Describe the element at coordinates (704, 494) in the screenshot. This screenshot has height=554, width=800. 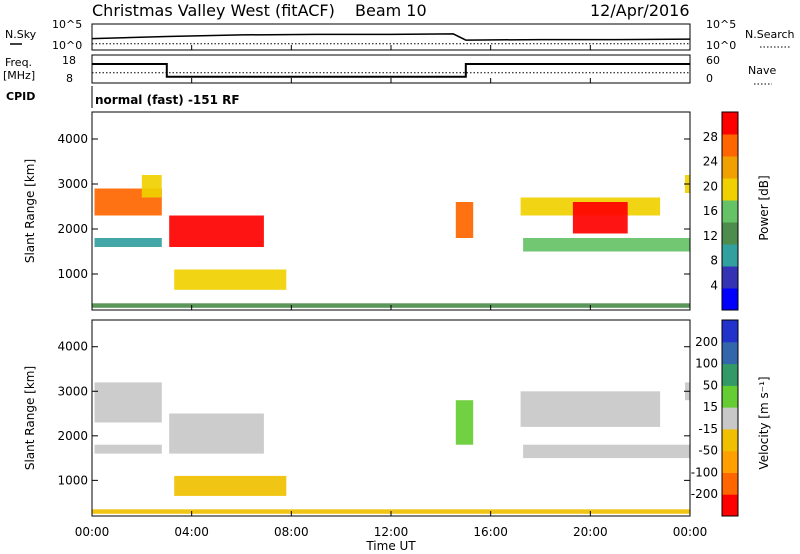
I see `colorbar-tick-label: -200` at that location.